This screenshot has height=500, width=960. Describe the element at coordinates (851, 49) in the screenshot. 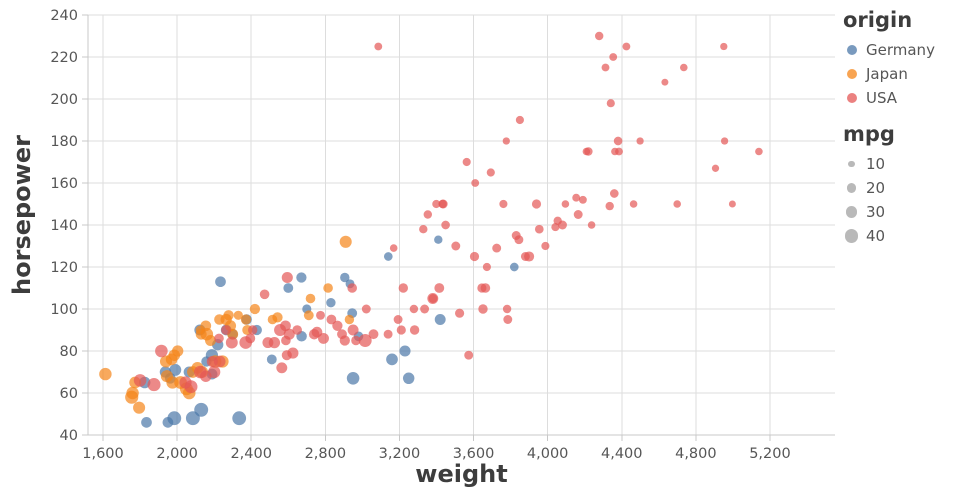

I see `germany-swatch-icon` at that location.